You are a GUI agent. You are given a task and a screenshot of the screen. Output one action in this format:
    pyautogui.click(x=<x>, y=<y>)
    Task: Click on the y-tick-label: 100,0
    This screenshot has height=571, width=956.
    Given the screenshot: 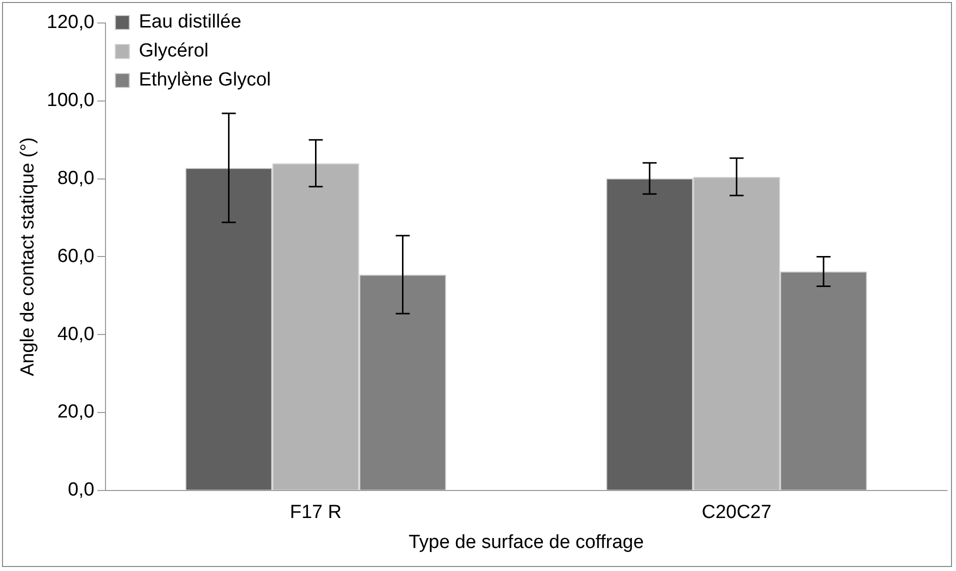 What is the action you would take?
    pyautogui.click(x=70, y=101)
    